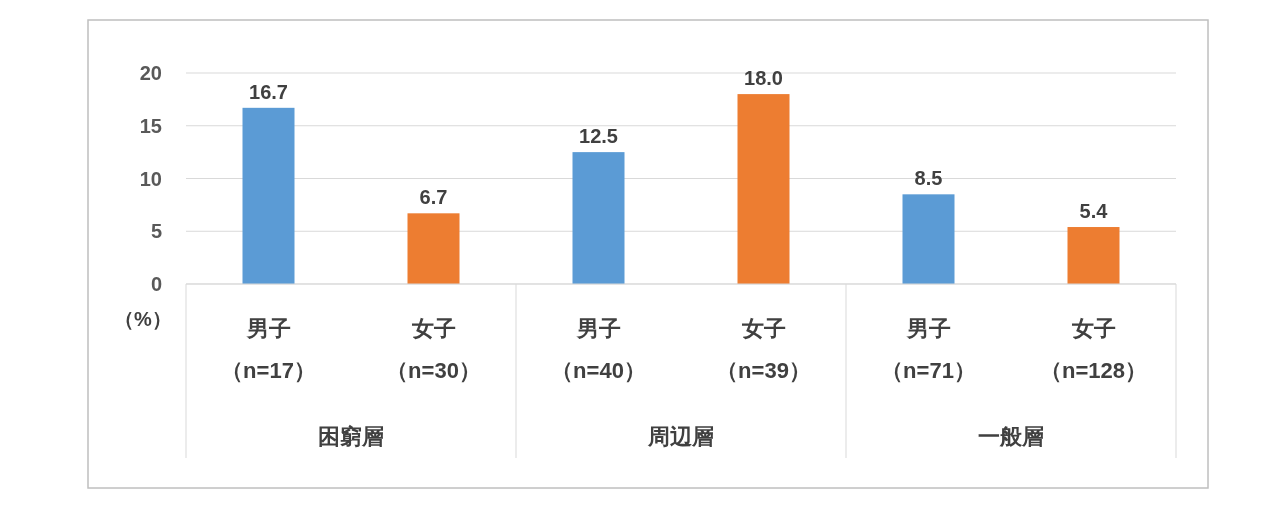 The image size is (1280, 511). I want to click on text: 周辺層, so click(680, 436).